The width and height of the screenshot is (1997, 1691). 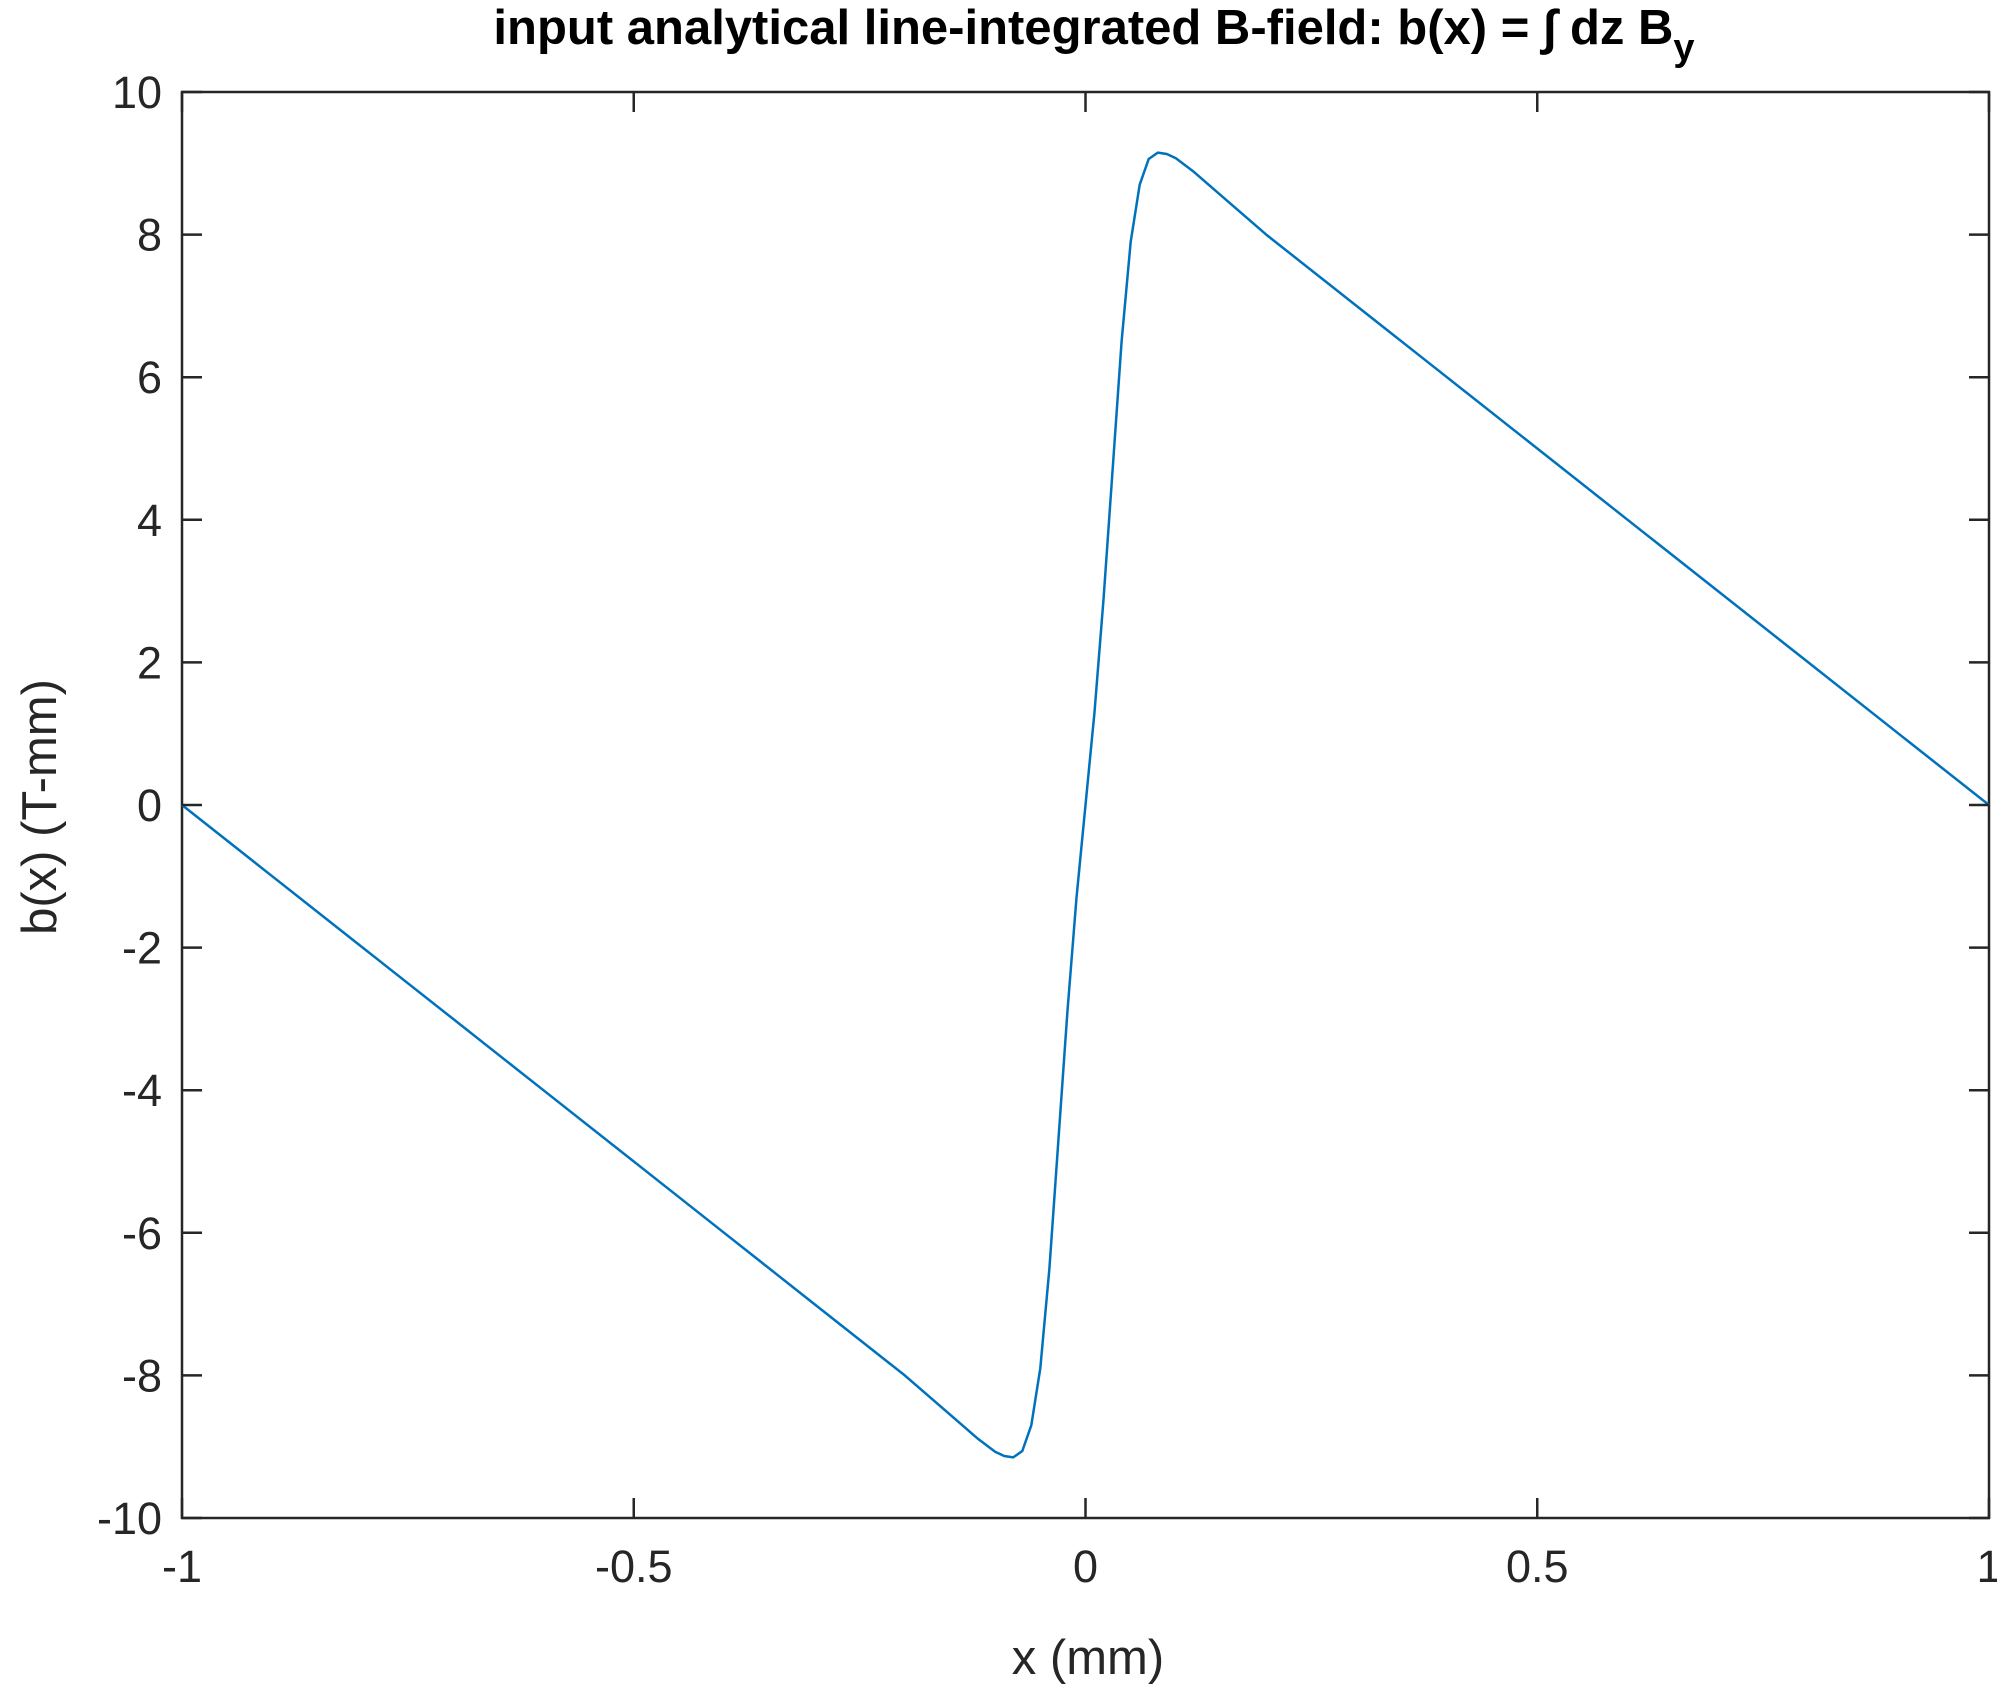 I want to click on x-tick-label: -1, so click(x=182, y=1566).